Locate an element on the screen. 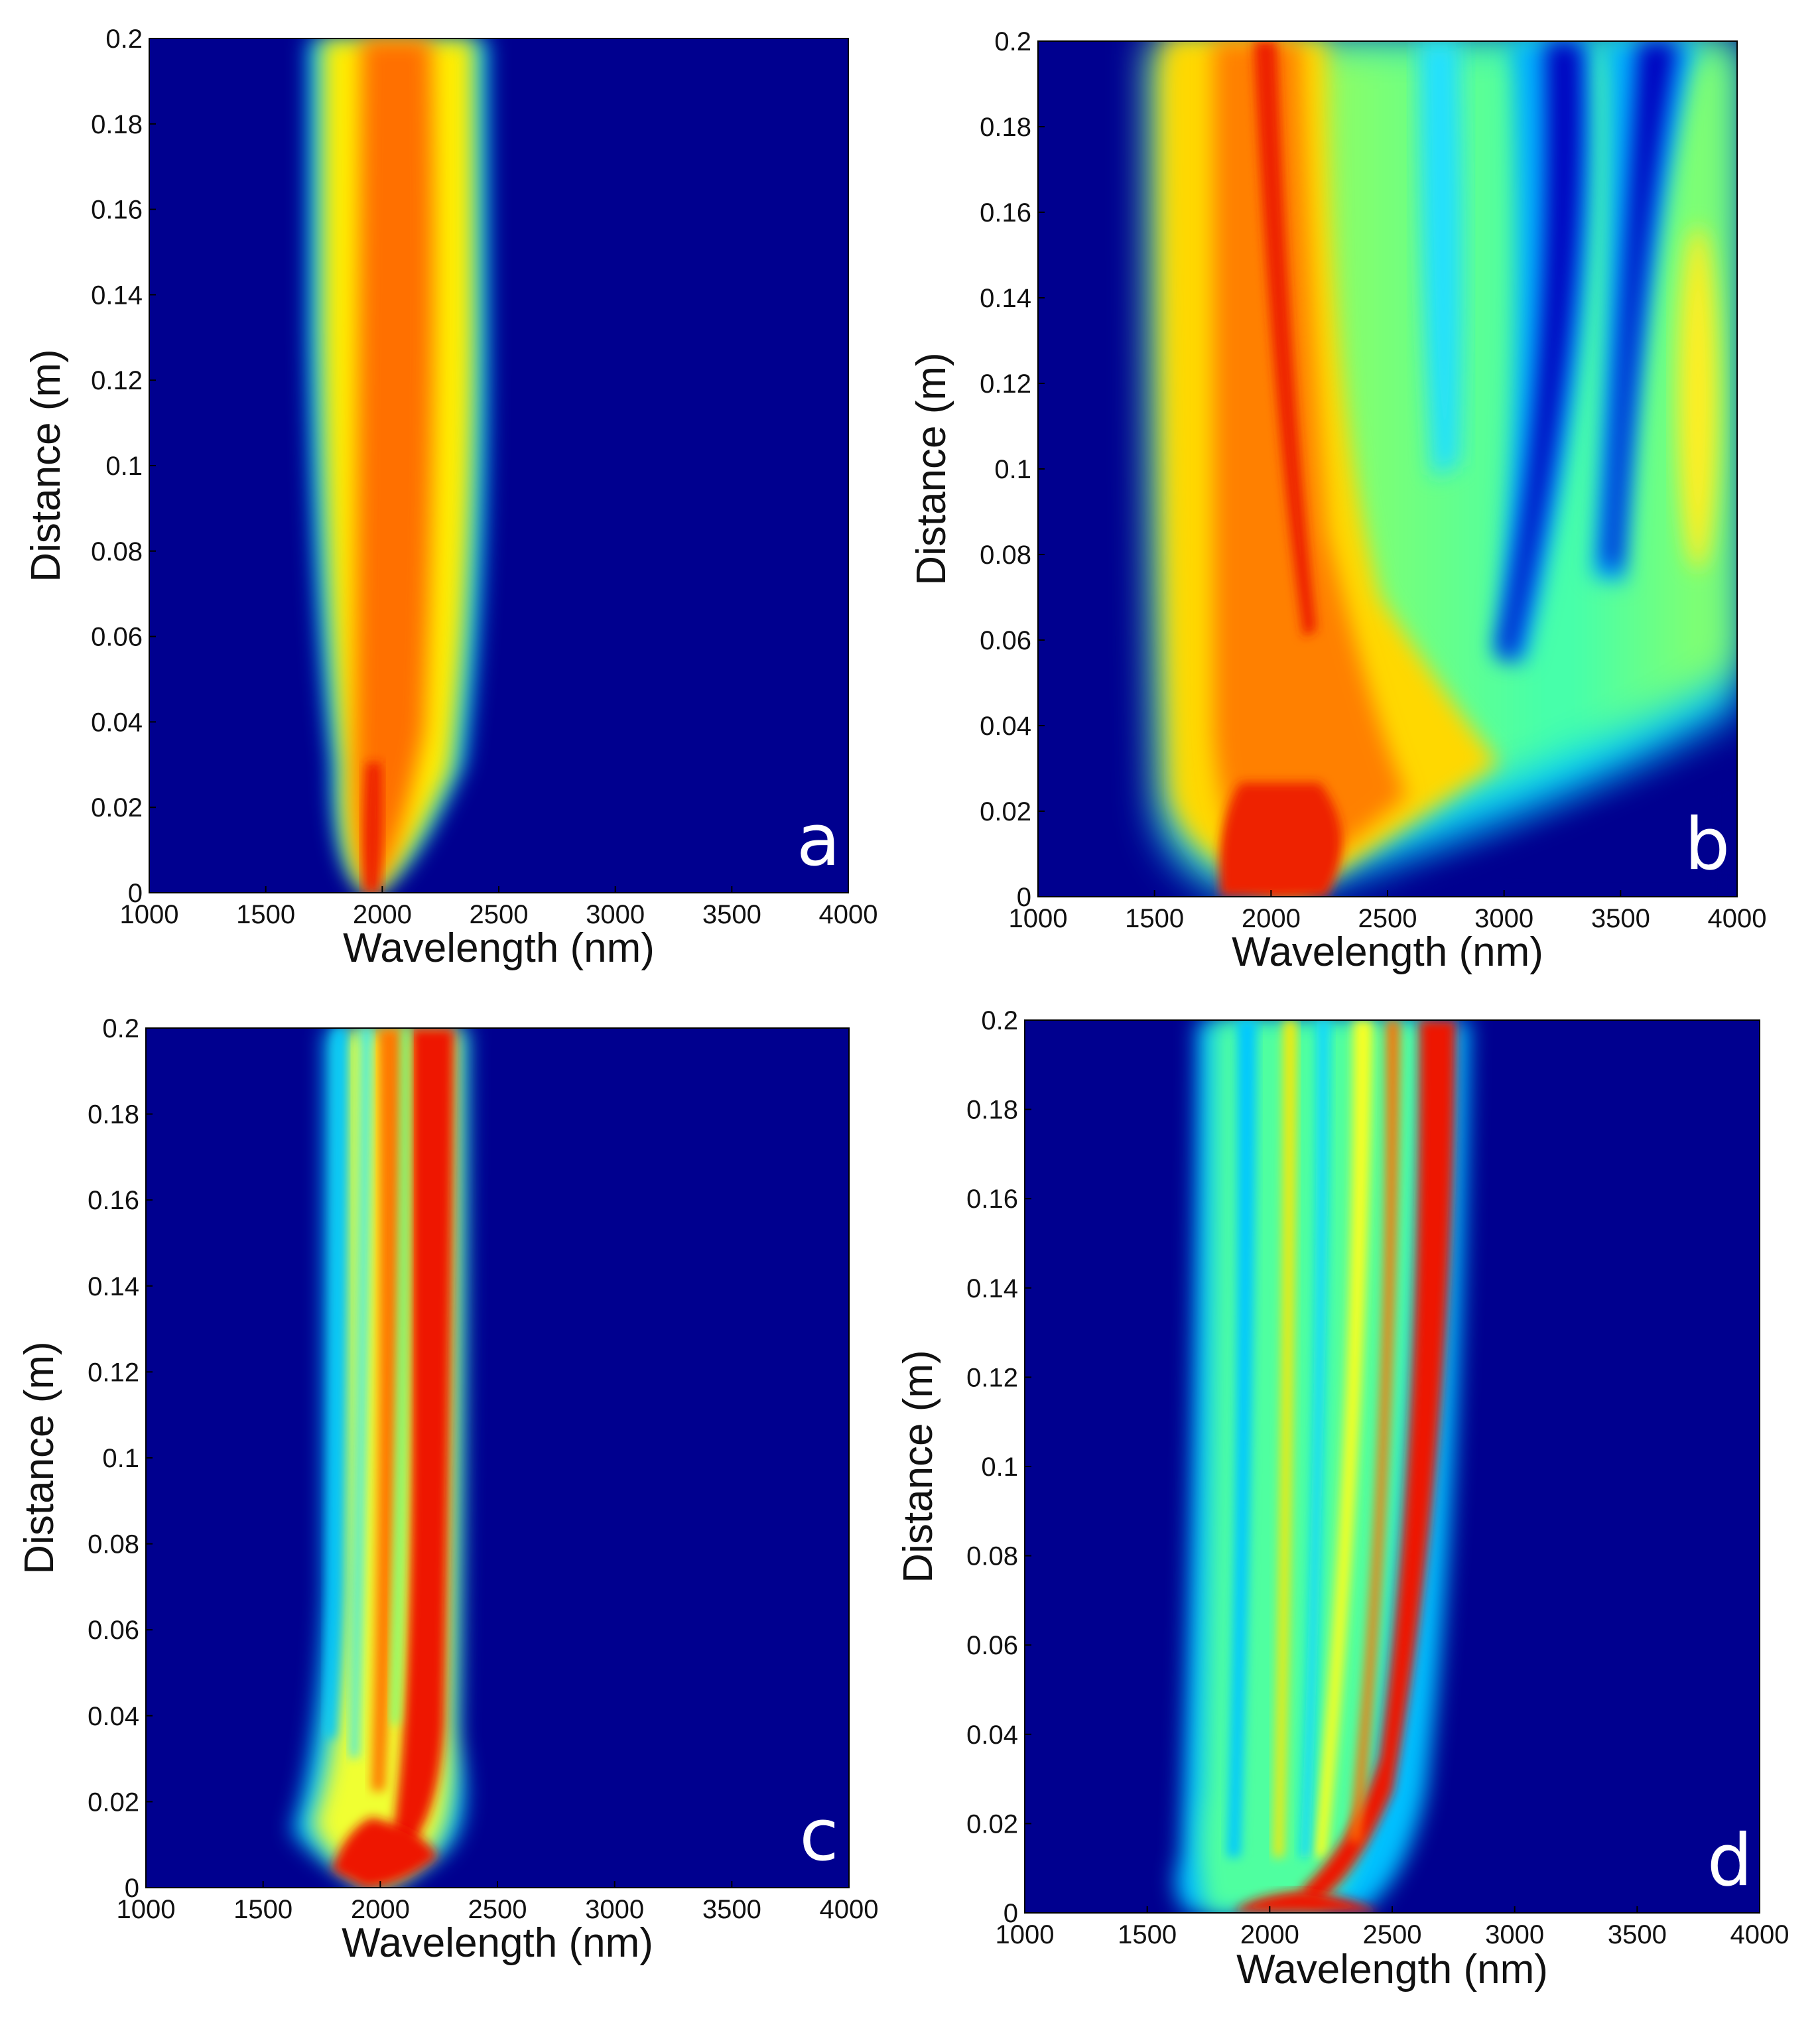  panel-d-x-tick-label: 1000 is located at coordinates (1025, 1934).